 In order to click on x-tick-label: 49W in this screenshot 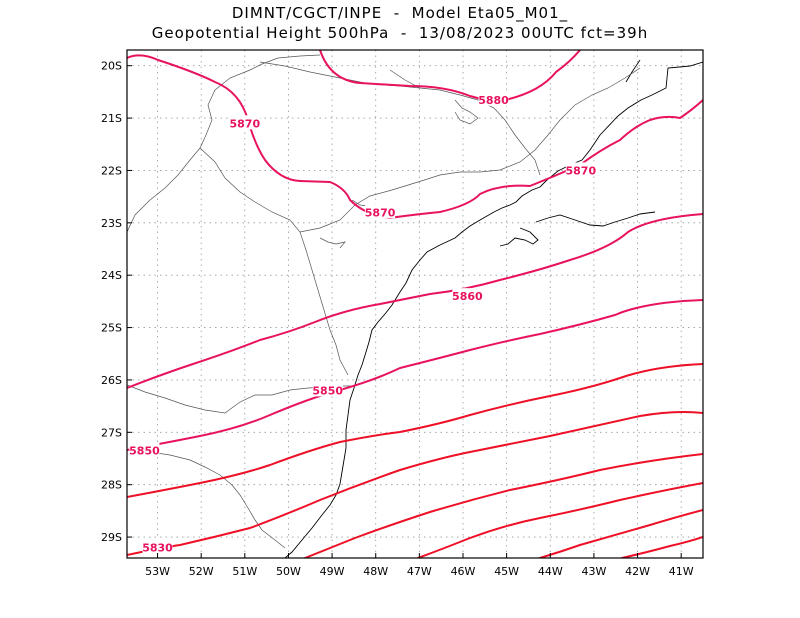, I will do `click(332, 571)`.